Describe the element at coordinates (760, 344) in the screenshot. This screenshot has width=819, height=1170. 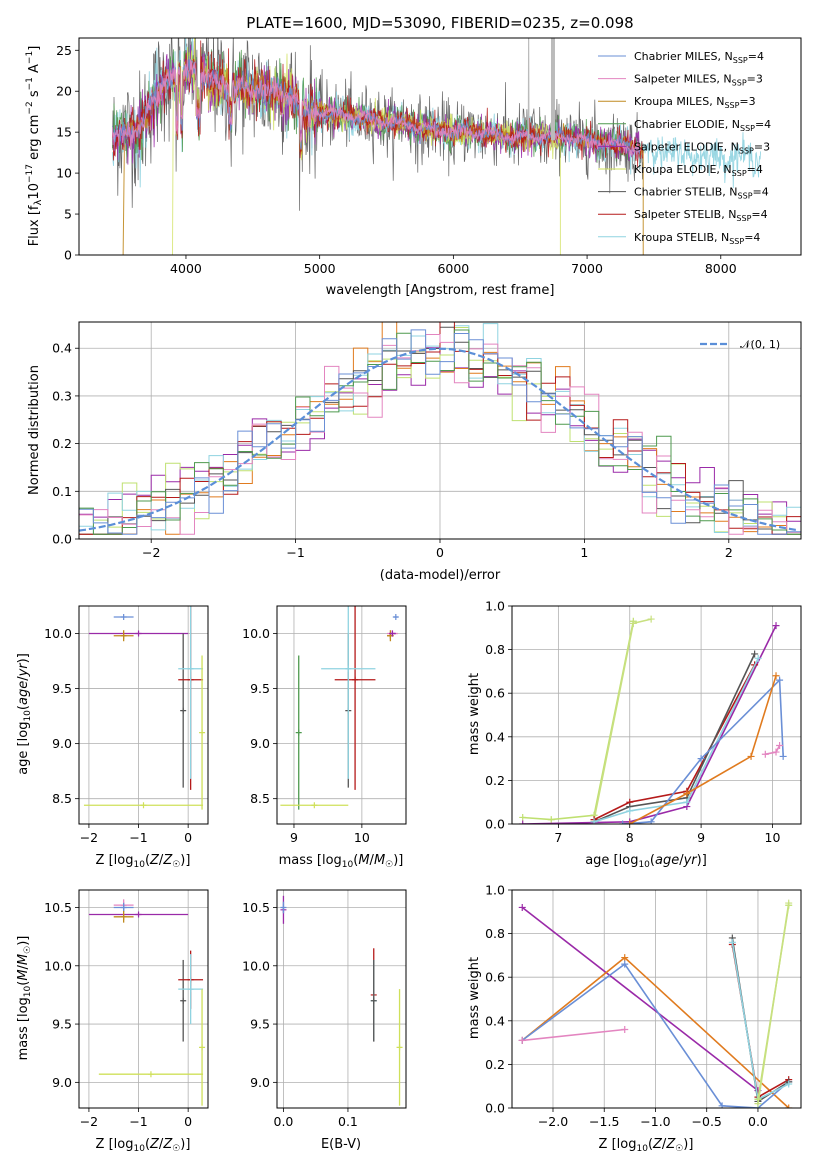
I see `legend-label: 𝒩(0, 1)` at that location.